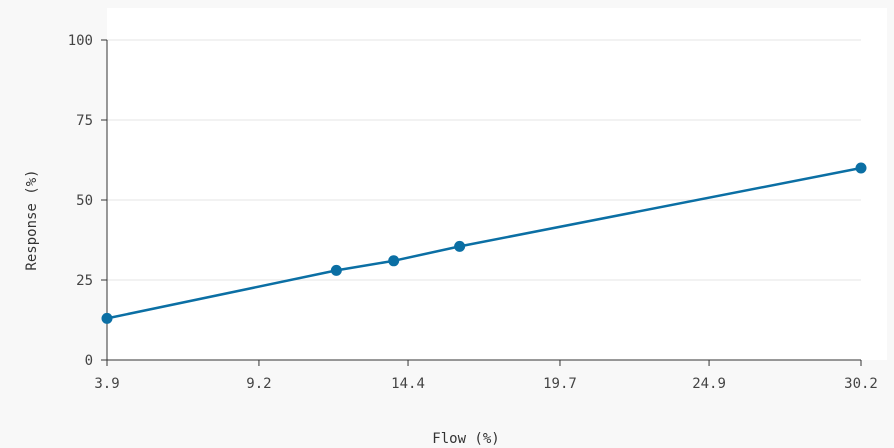 This screenshot has height=448, width=894. Describe the element at coordinates (89, 361) in the screenshot. I see `y-tick-label: 0` at that location.